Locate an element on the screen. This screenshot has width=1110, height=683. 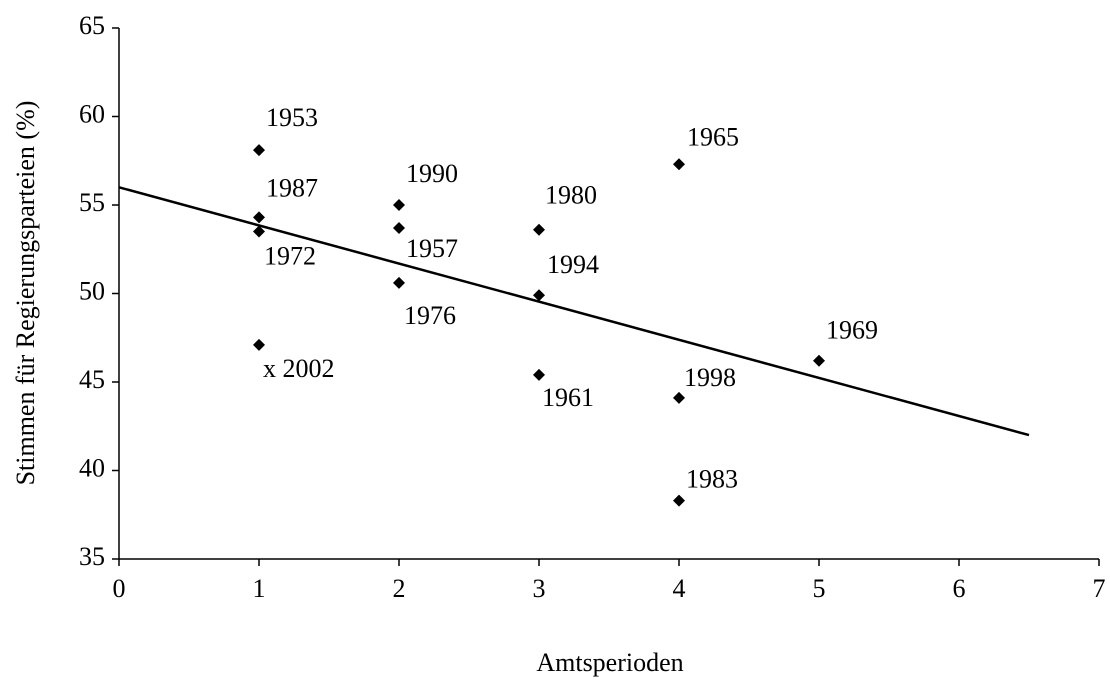
y-tick-label: 50 is located at coordinates (92, 290).